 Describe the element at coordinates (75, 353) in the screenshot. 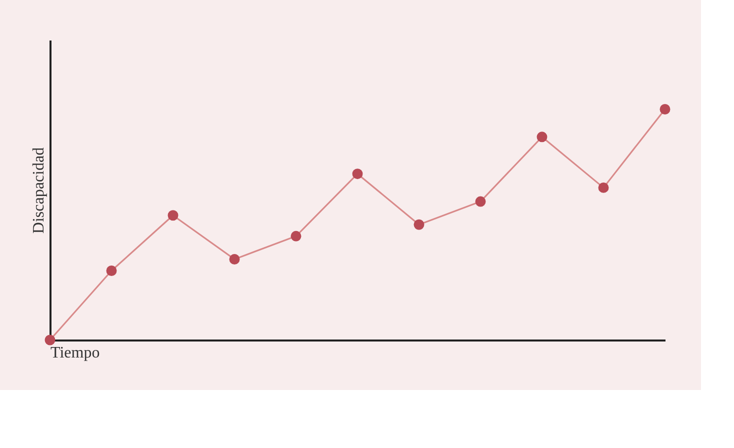

I see `x-axis-title: Tiempo` at that location.